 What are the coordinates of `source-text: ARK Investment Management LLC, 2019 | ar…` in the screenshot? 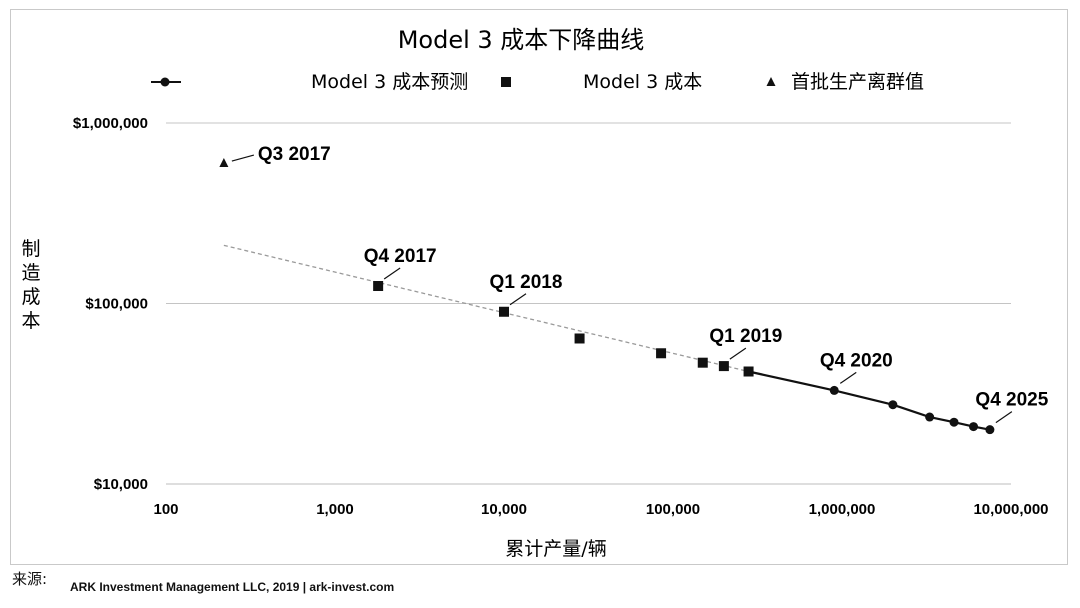 It's located at (232, 587).